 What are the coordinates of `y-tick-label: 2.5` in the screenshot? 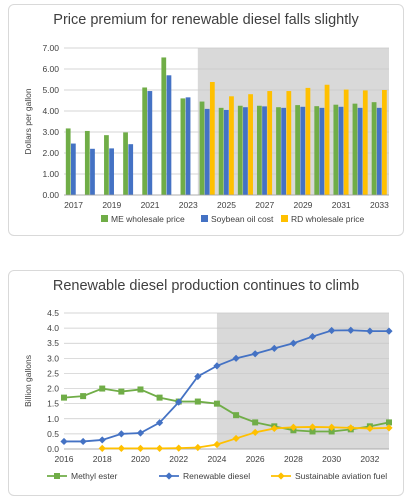 It's located at (53, 373).